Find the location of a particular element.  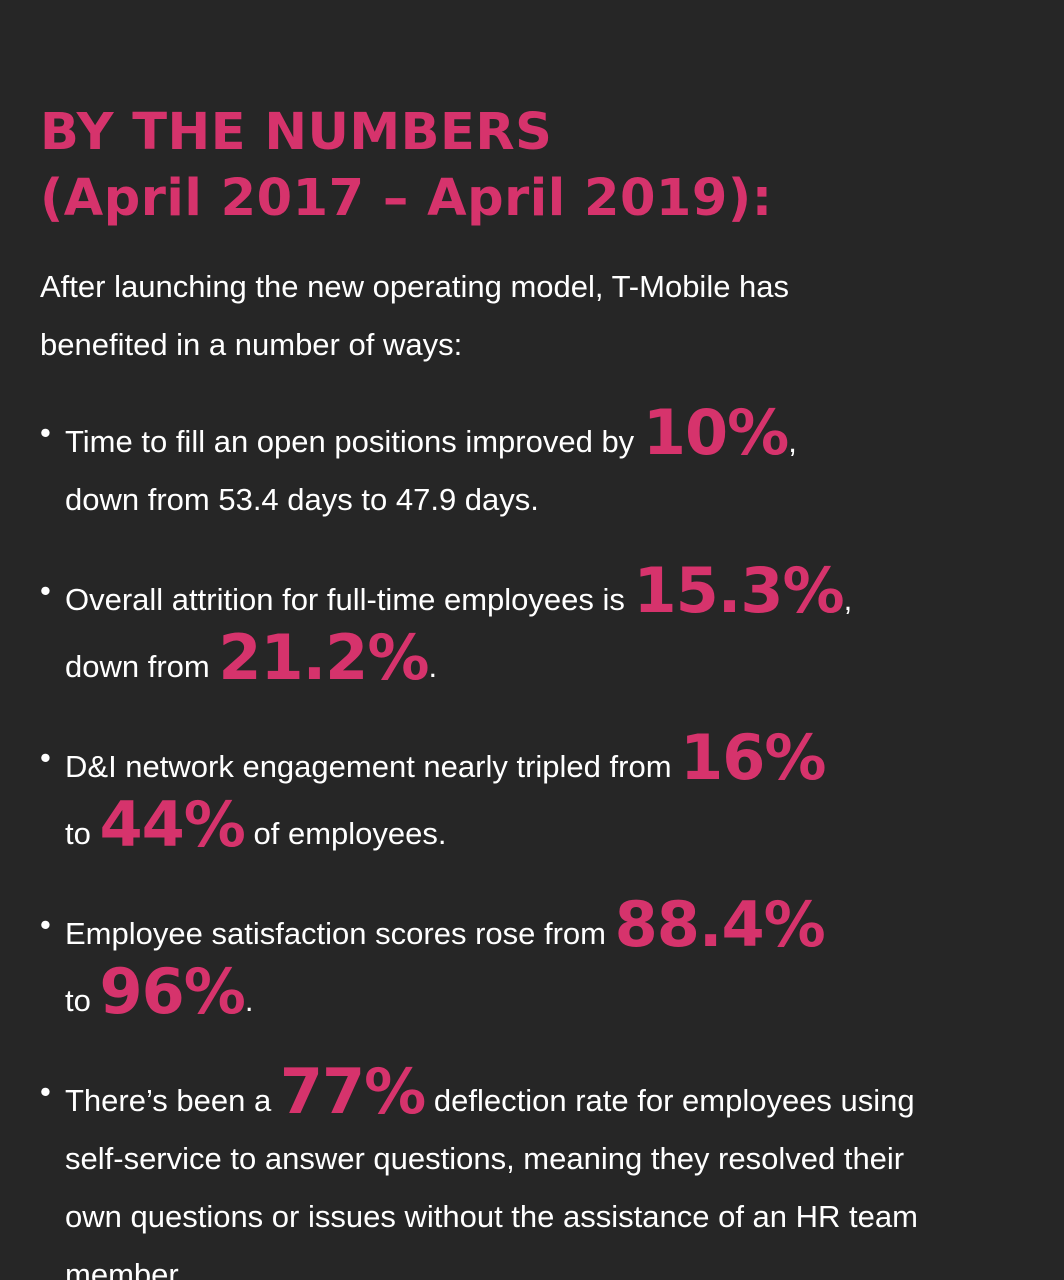

bullet-text: Employee satisfaction scores rose from is located at coordinates (340, 933).